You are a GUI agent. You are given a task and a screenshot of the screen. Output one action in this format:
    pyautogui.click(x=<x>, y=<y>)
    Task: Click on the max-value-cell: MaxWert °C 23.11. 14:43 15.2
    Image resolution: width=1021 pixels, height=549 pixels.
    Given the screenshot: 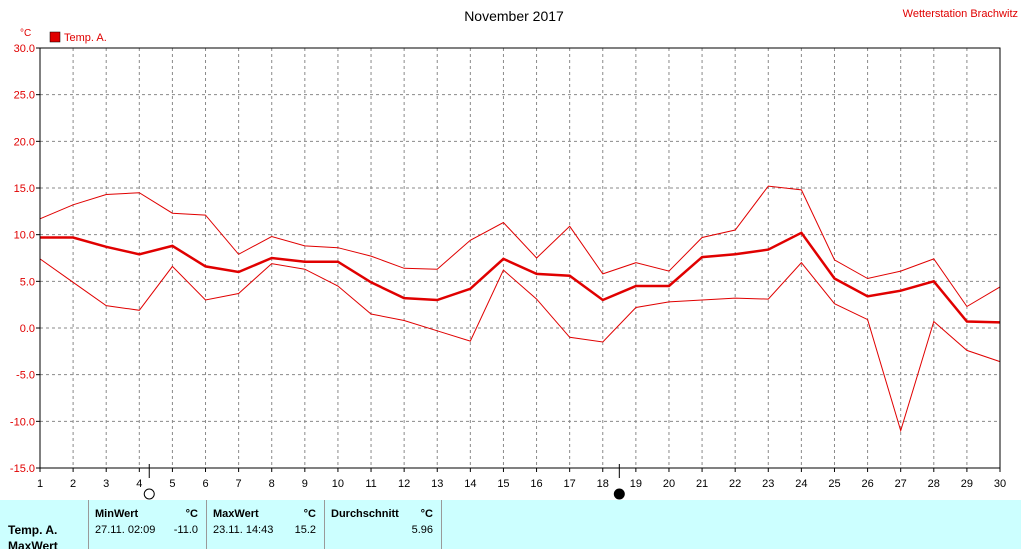 What is the action you would take?
    pyautogui.click(x=265, y=524)
    